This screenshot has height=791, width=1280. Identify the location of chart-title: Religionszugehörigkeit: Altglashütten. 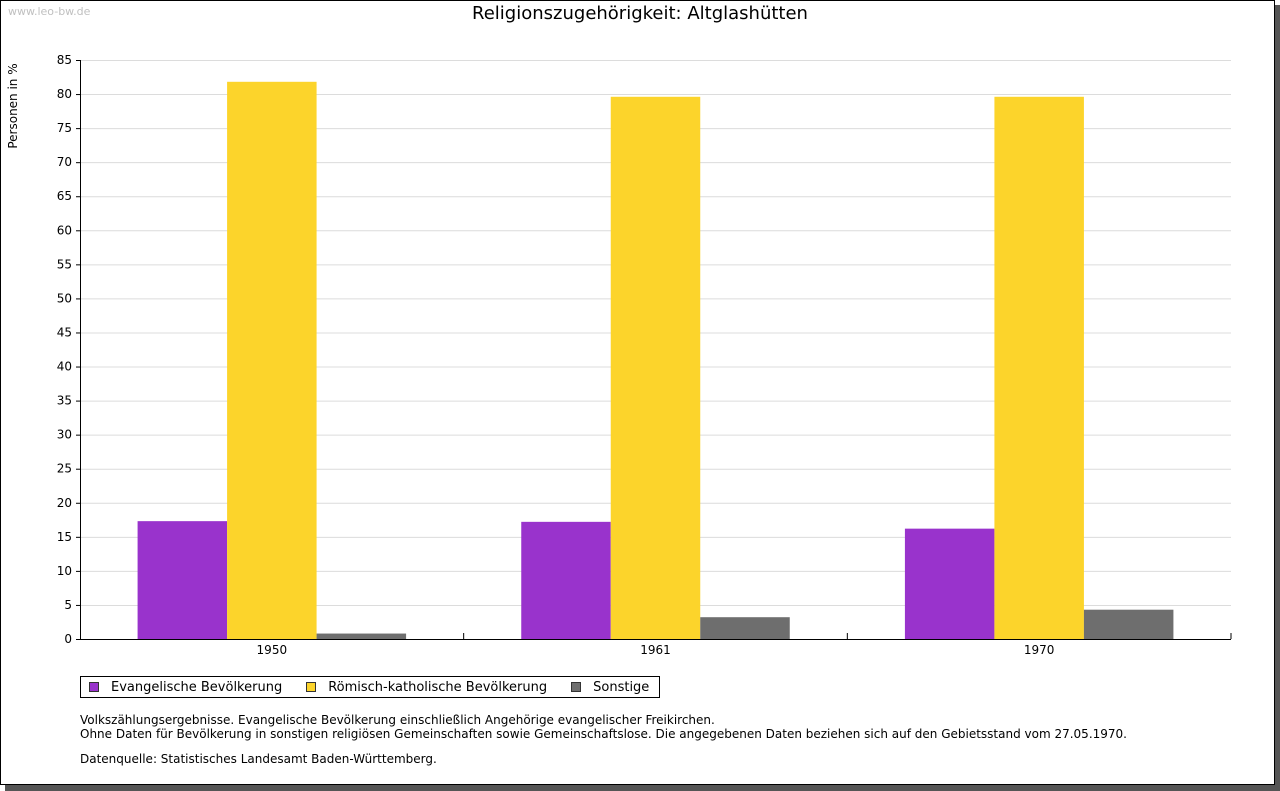
(640, 13).